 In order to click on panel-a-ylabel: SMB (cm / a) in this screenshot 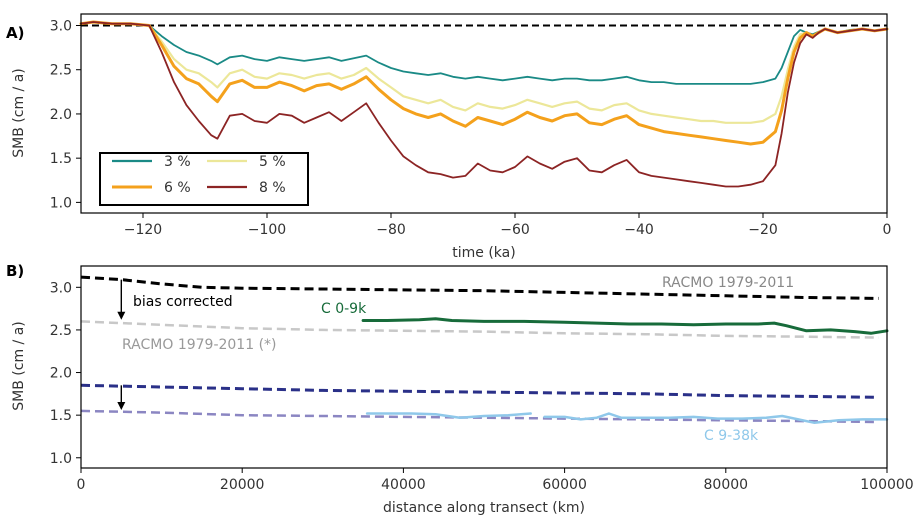, I will do `click(19, 112)`.